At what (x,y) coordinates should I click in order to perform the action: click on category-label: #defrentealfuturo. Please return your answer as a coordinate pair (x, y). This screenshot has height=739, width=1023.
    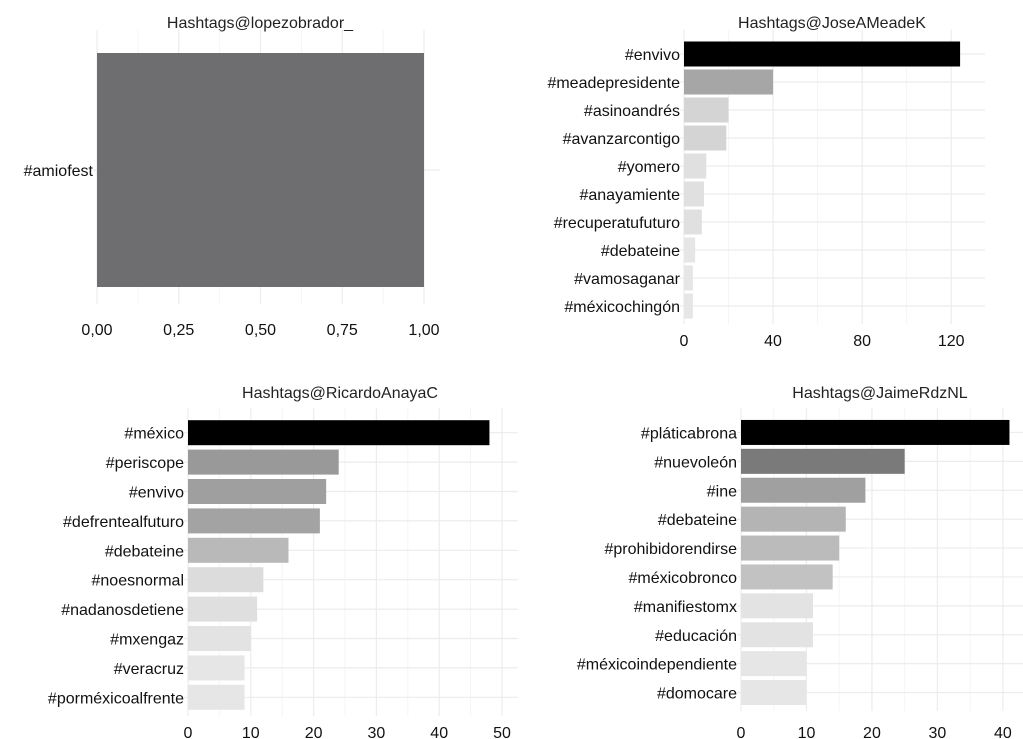
    Looking at the image, I should click on (123, 522).